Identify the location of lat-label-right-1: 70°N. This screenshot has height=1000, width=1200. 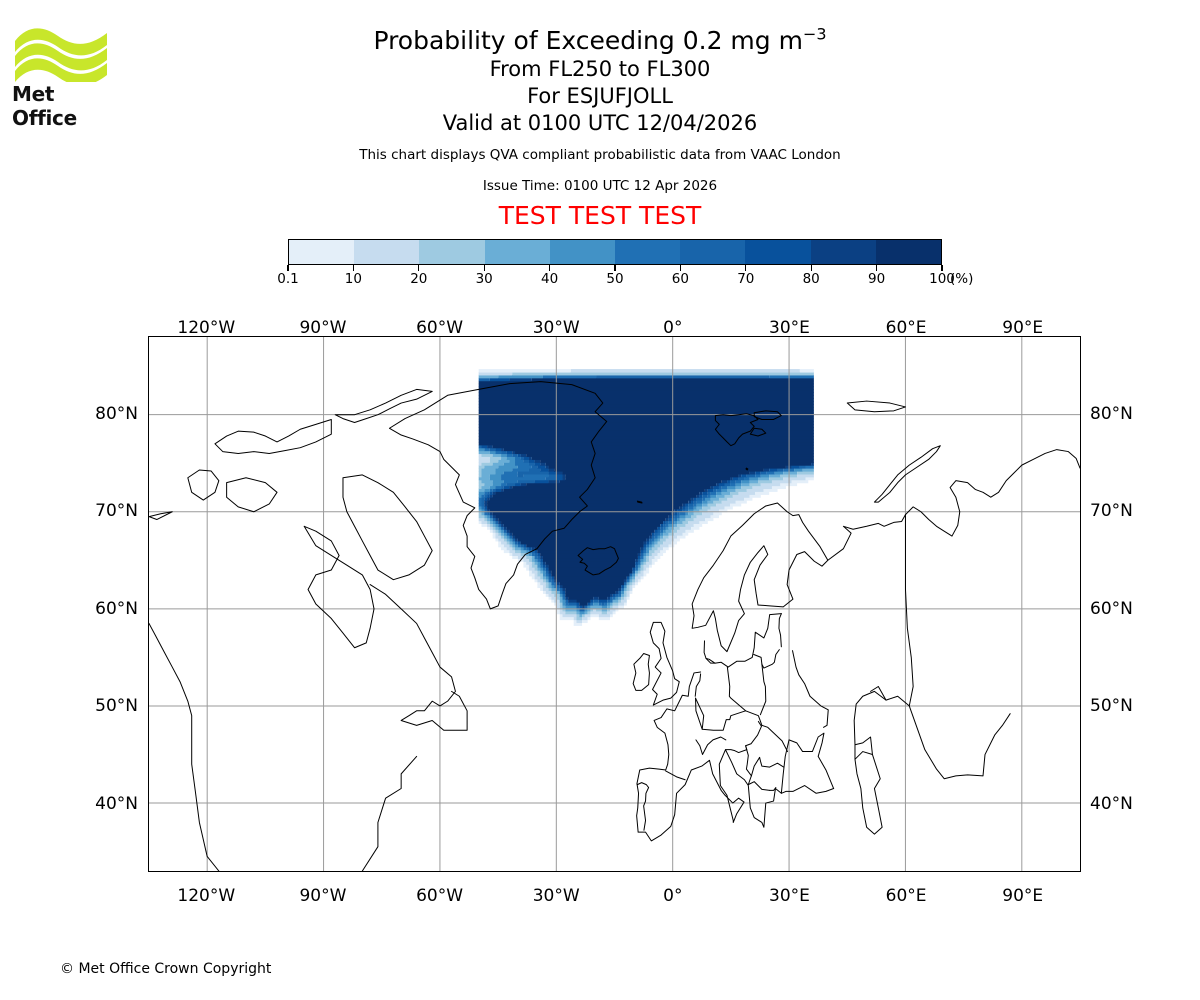
(1111, 511).